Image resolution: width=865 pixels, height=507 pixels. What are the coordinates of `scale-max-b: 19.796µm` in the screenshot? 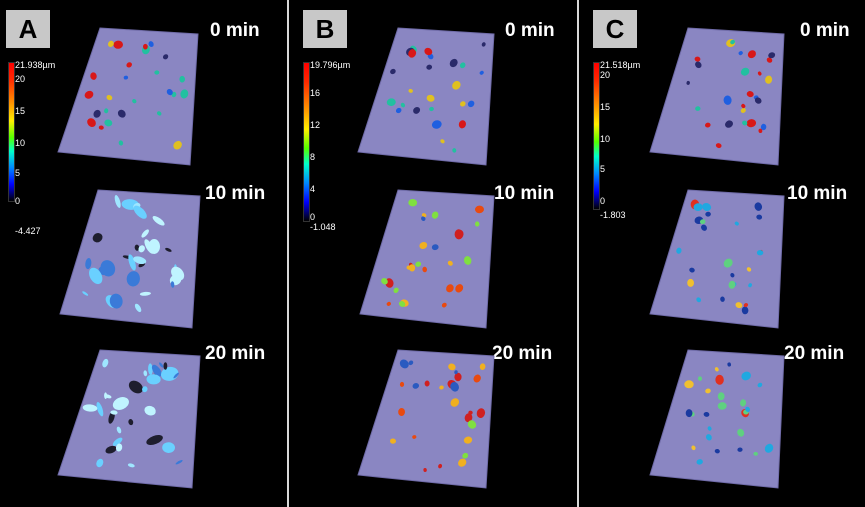 It's located at (330, 65).